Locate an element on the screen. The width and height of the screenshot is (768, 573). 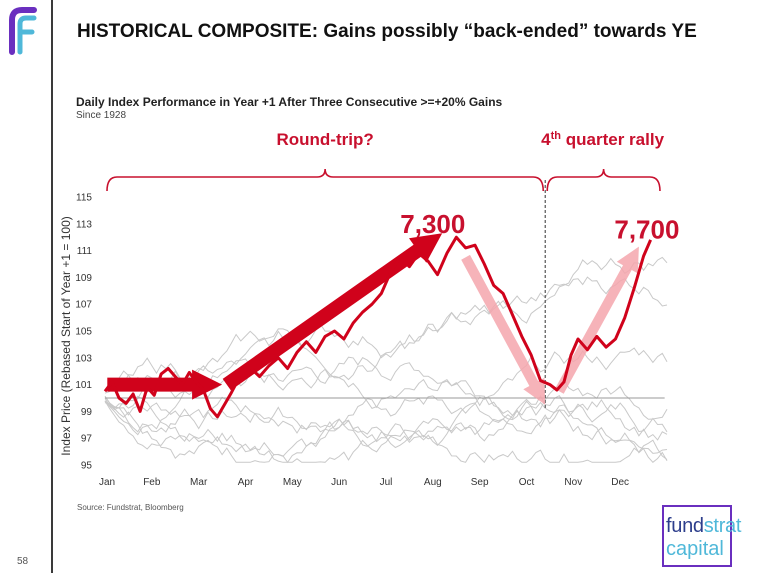
y-tick-label: 99 is located at coordinates (87, 412).